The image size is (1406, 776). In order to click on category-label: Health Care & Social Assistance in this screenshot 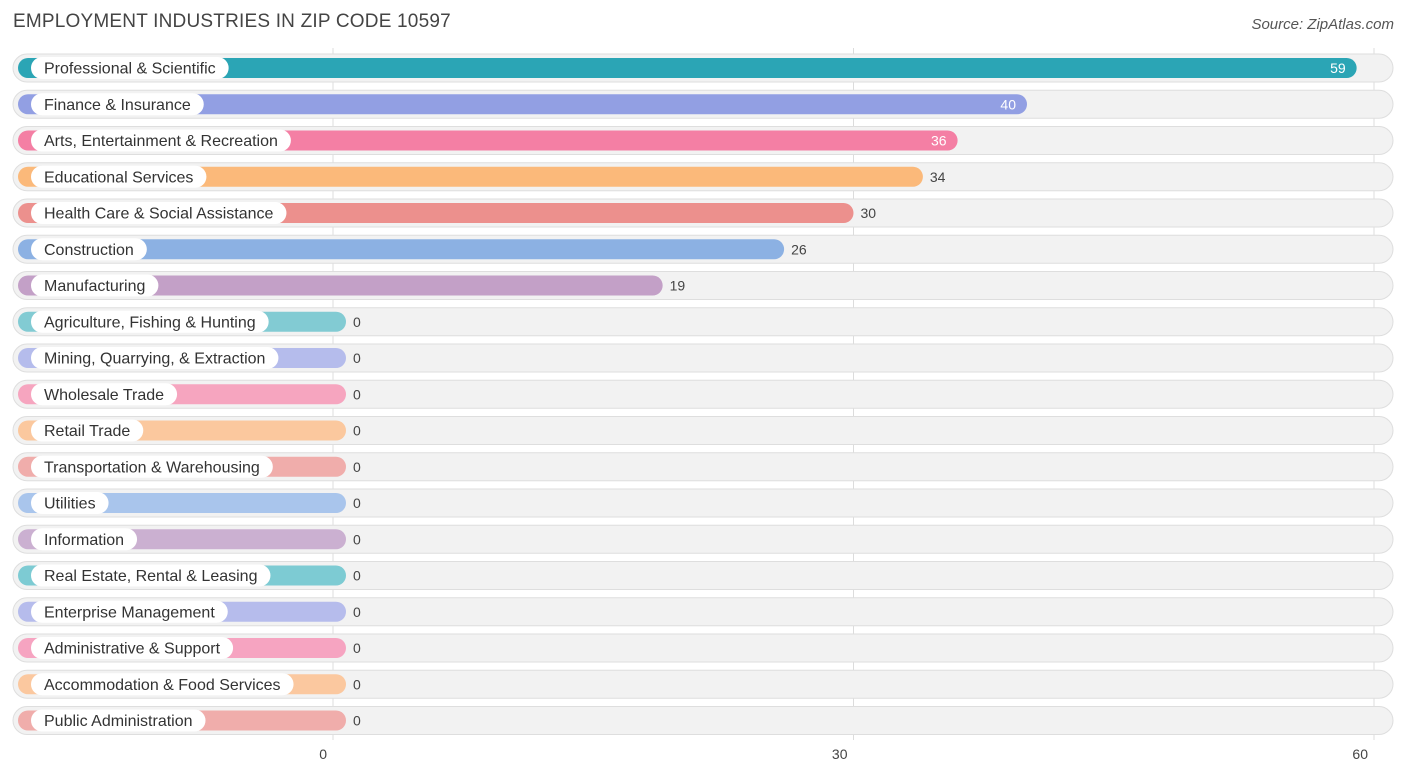, I will do `click(159, 214)`.